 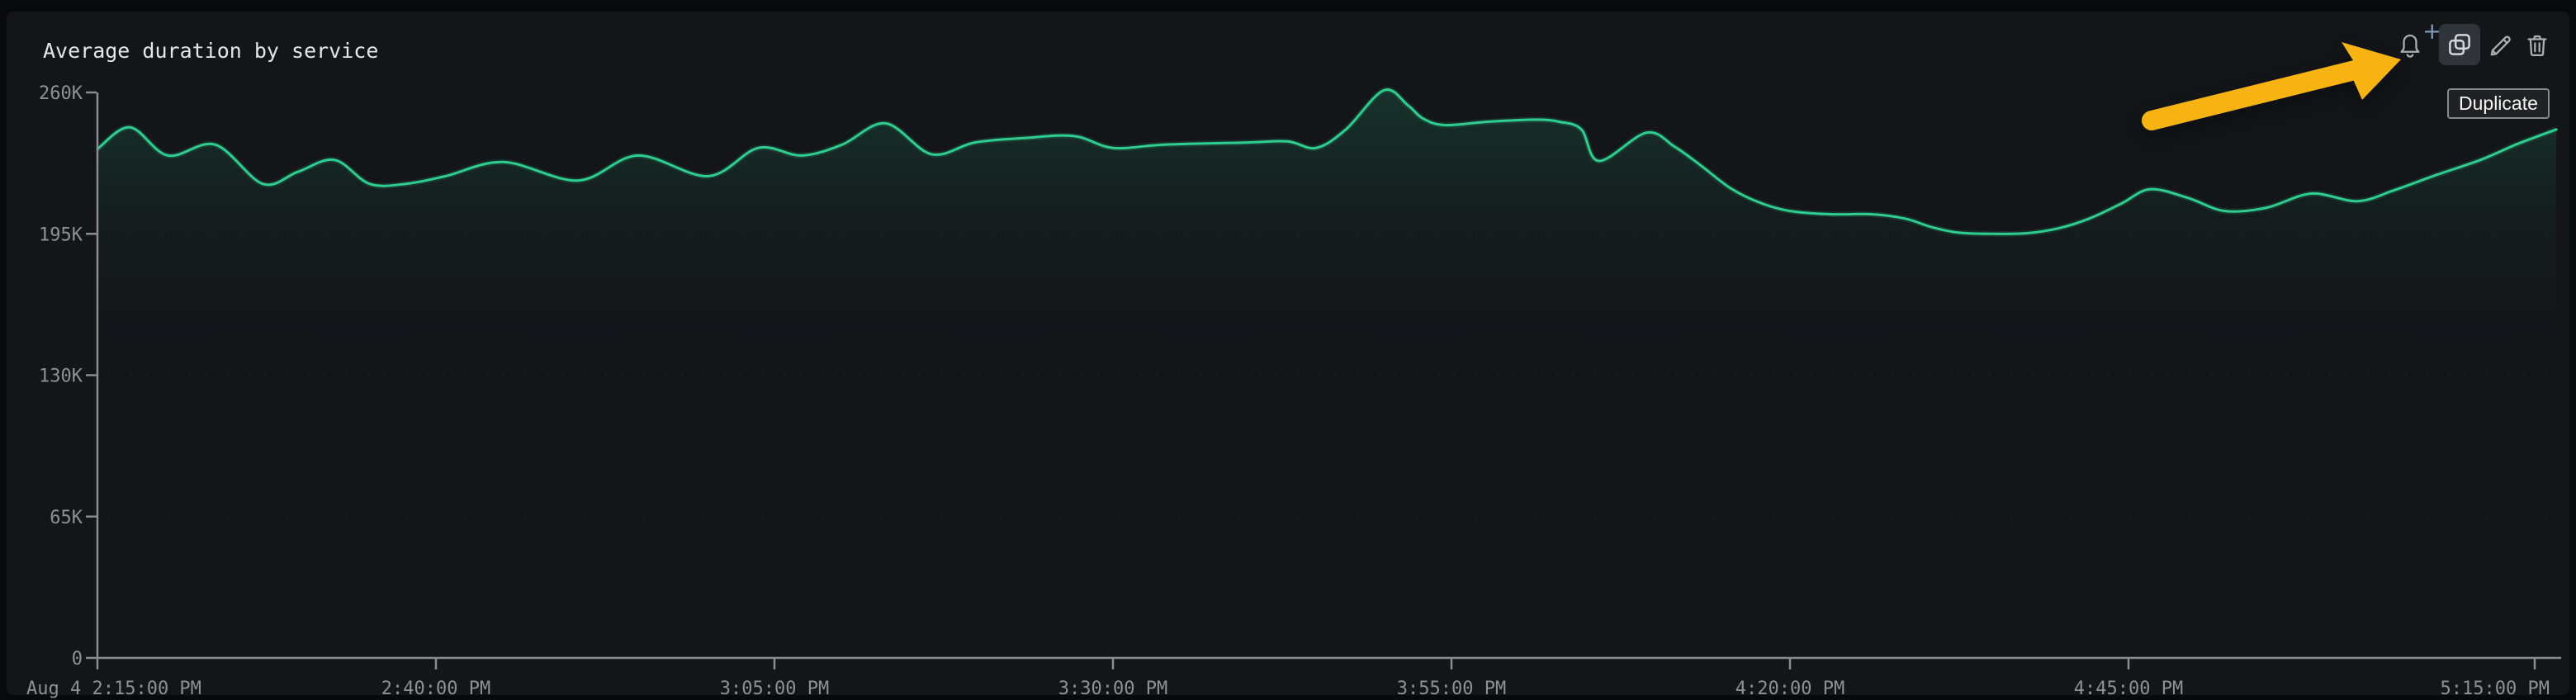 What do you see at coordinates (2410, 46) in the screenshot?
I see `bell-icon` at bounding box center [2410, 46].